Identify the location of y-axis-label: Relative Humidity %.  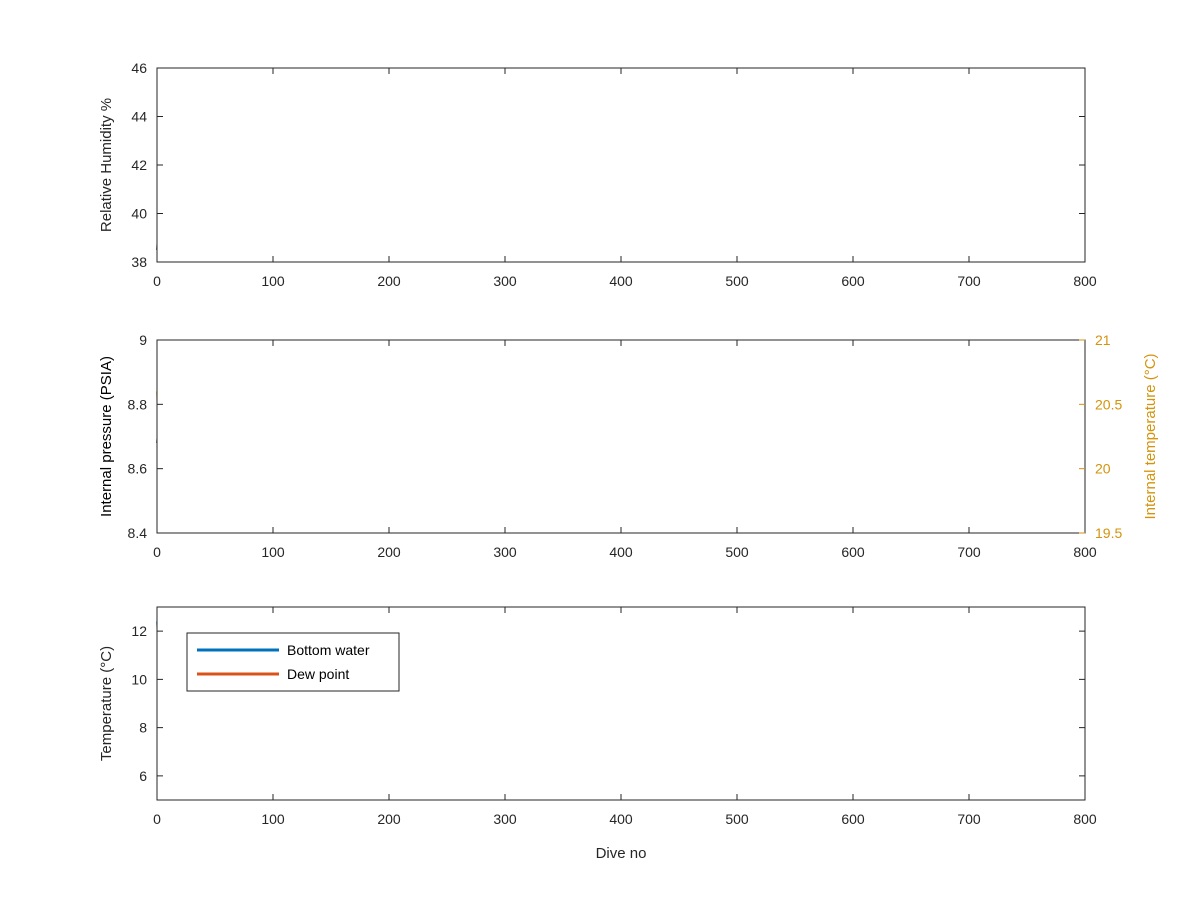
(106, 165).